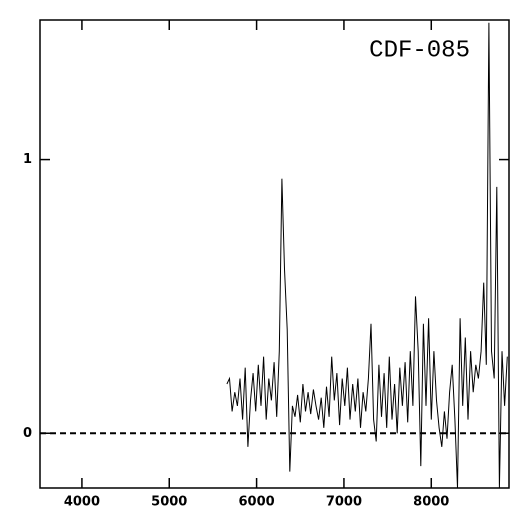  Describe the element at coordinates (169, 502) in the screenshot. I see `x-tick-label: 5000` at that location.